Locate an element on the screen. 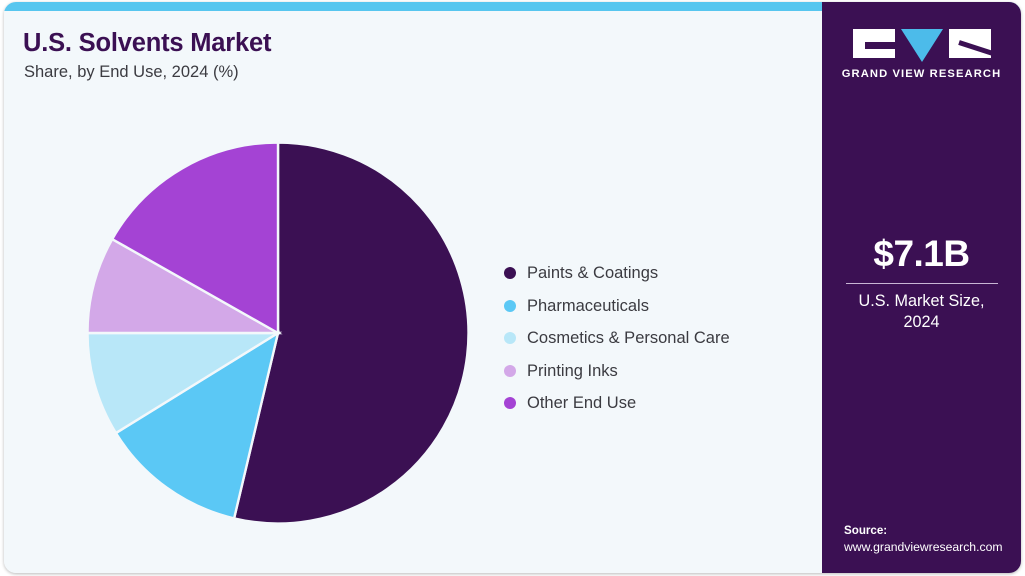 The height and width of the screenshot is (576, 1025). legend-item: Pharmaceuticals is located at coordinates (654, 306).